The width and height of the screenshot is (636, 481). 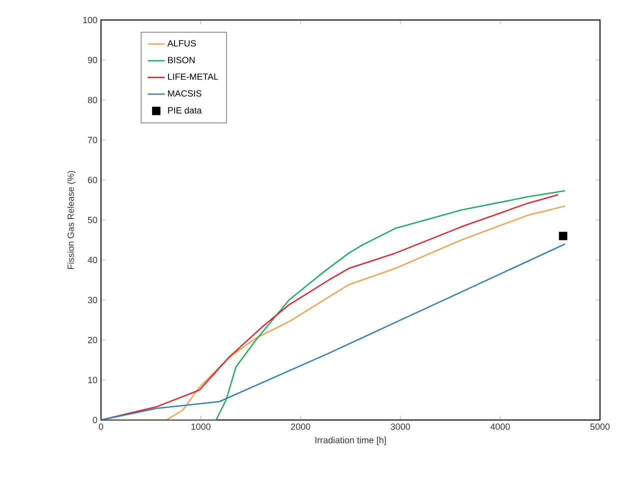 I want to click on y-tick-label: 0, so click(x=95, y=420).